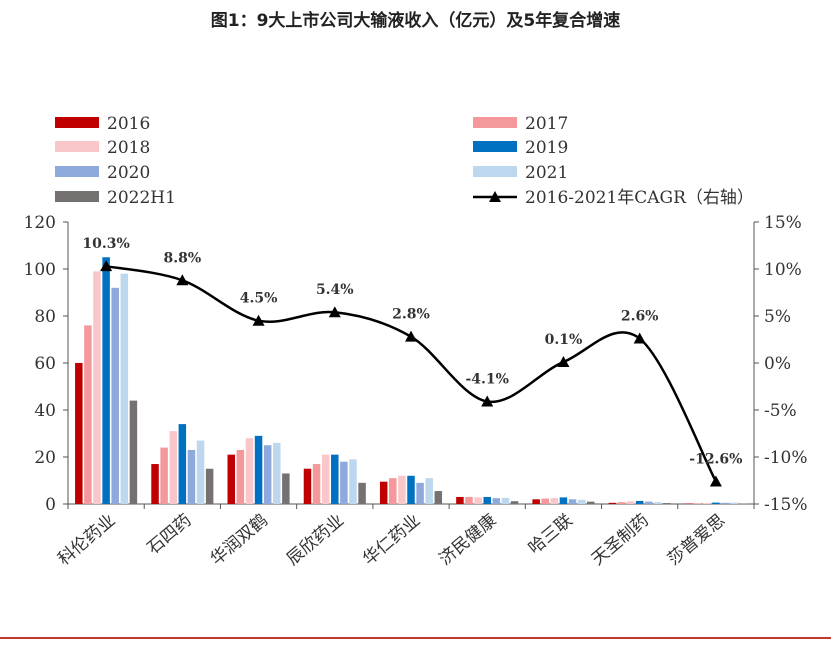 Image resolution: width=831 pixels, height=651 pixels. What do you see at coordinates (777, 317) in the screenshot?
I see `y2-tick-label: 5%` at bounding box center [777, 317].